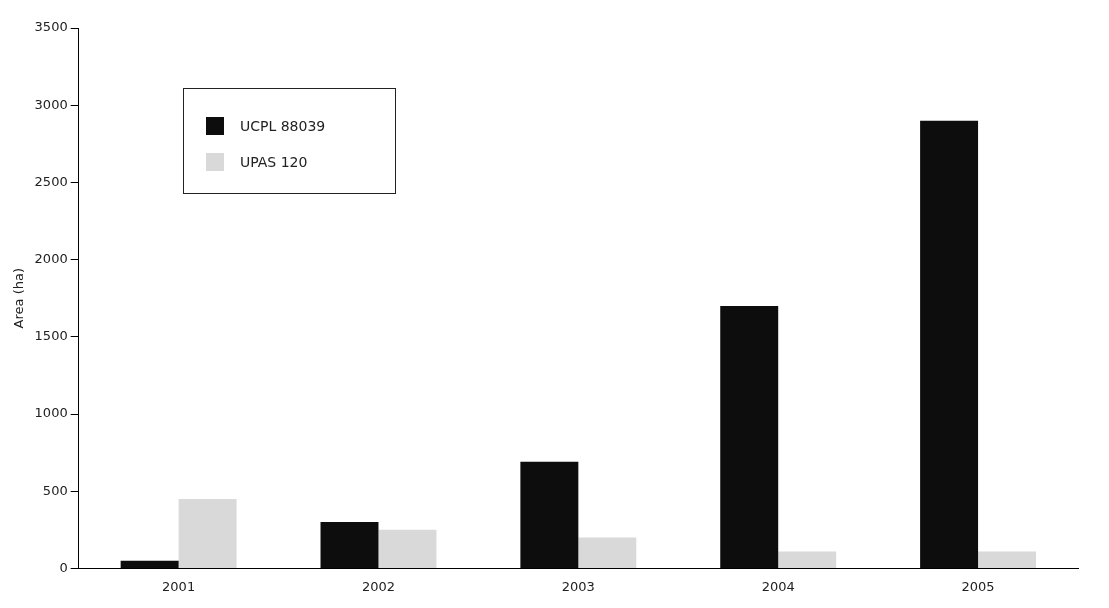 The width and height of the screenshot is (1109, 608). What do you see at coordinates (55, 490) in the screenshot?
I see `y-tick-label: 500` at bounding box center [55, 490].